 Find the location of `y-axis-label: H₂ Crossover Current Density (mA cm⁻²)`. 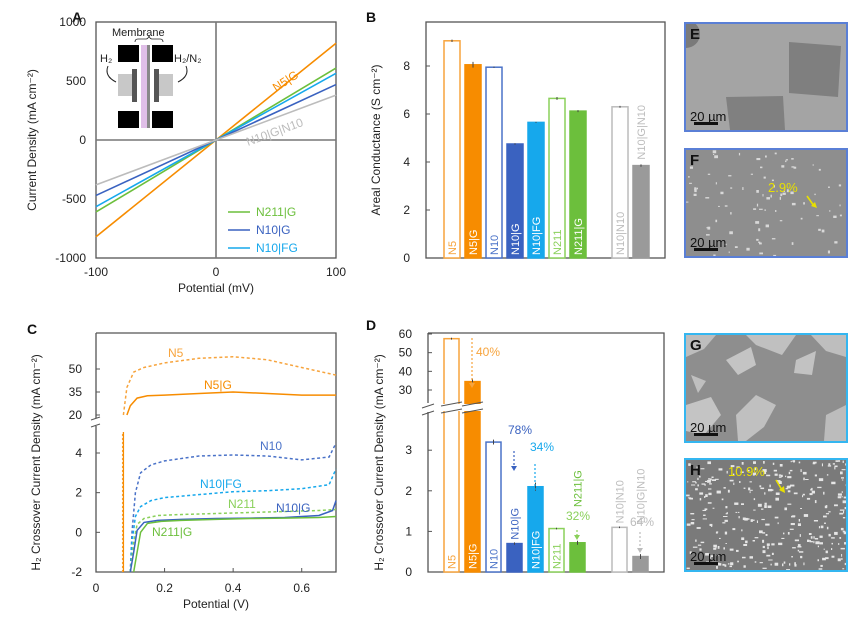

y-axis-label: H₂ Crossover Current Density (mA cm⁻²) is located at coordinates (379, 462).